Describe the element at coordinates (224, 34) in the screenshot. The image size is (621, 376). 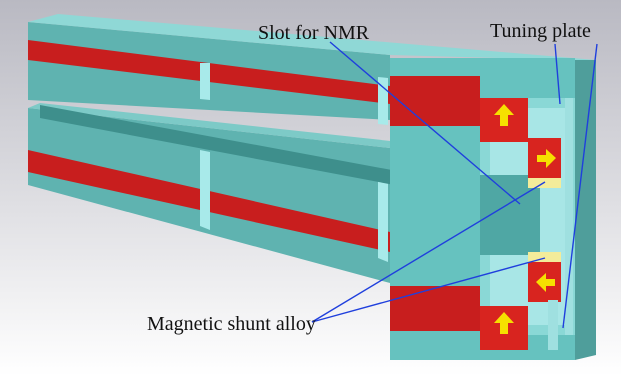
I see `upper-beam-top-face` at that location.